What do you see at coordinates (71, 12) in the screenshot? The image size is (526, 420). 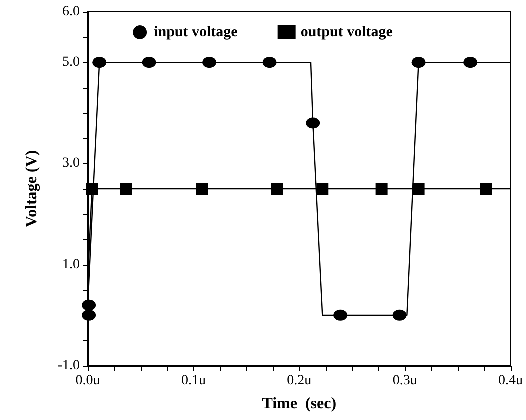 I see `y-tick-label: 6.0` at bounding box center [71, 12].